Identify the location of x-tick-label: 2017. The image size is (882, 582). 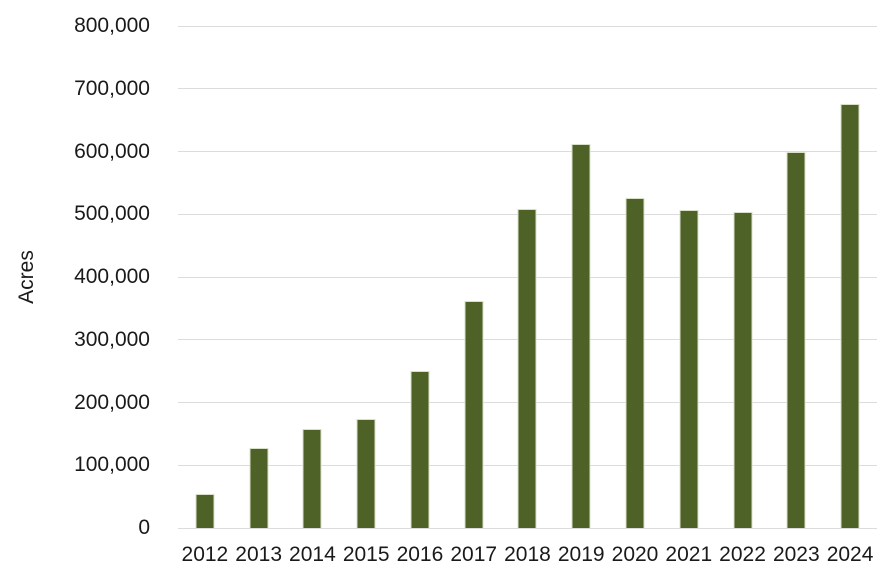
(474, 554).